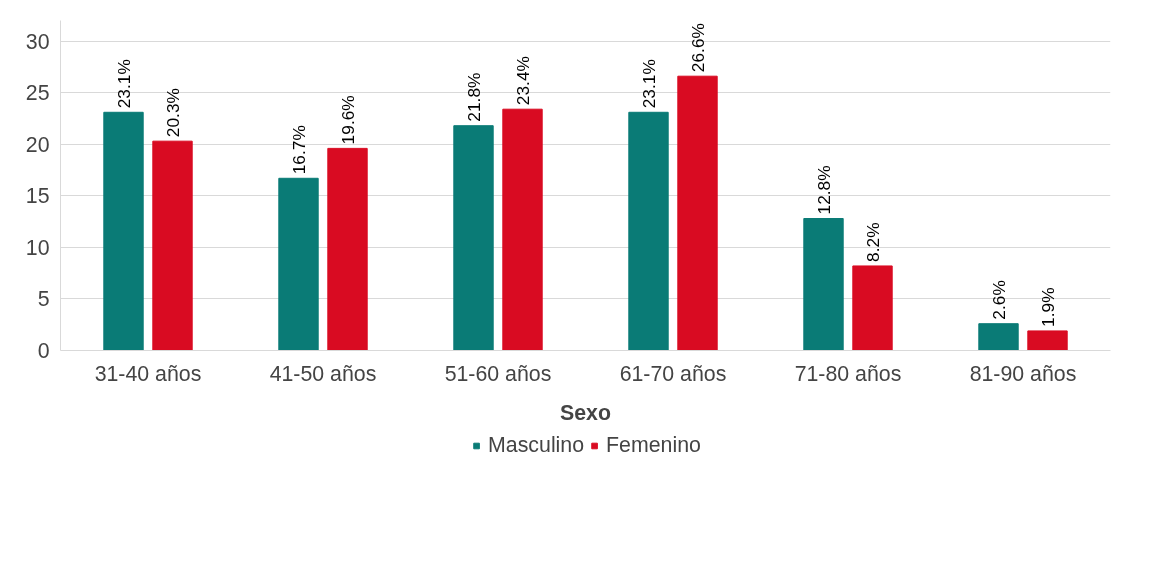 Image resolution: width=1167 pixels, height=571 pixels. Describe the element at coordinates (536, 445) in the screenshot. I see `legend-label: Masculino` at that location.